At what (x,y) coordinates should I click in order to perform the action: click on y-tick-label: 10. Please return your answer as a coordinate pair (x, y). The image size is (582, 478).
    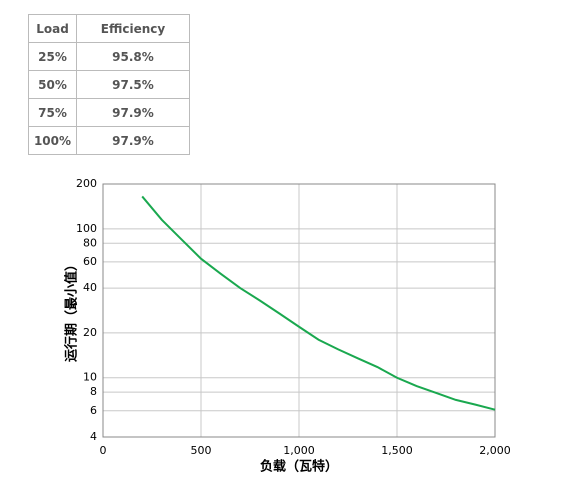
    Looking at the image, I should click on (90, 377).